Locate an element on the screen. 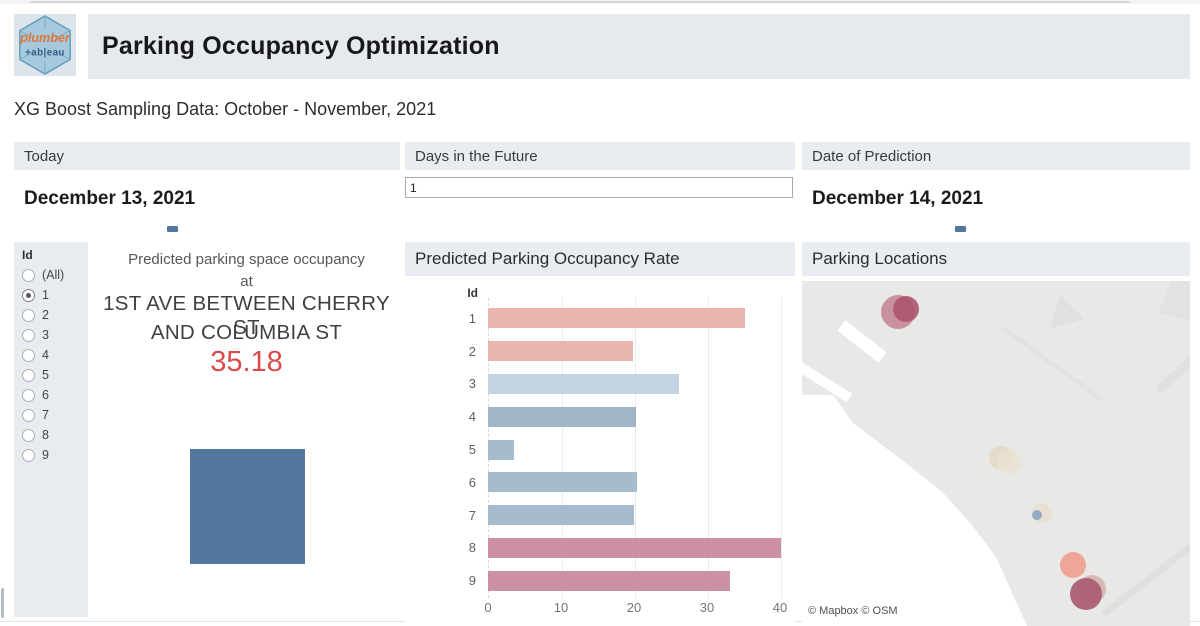 The width and height of the screenshot is (1200, 626). radio-selected-icon is located at coordinates (28, 295).